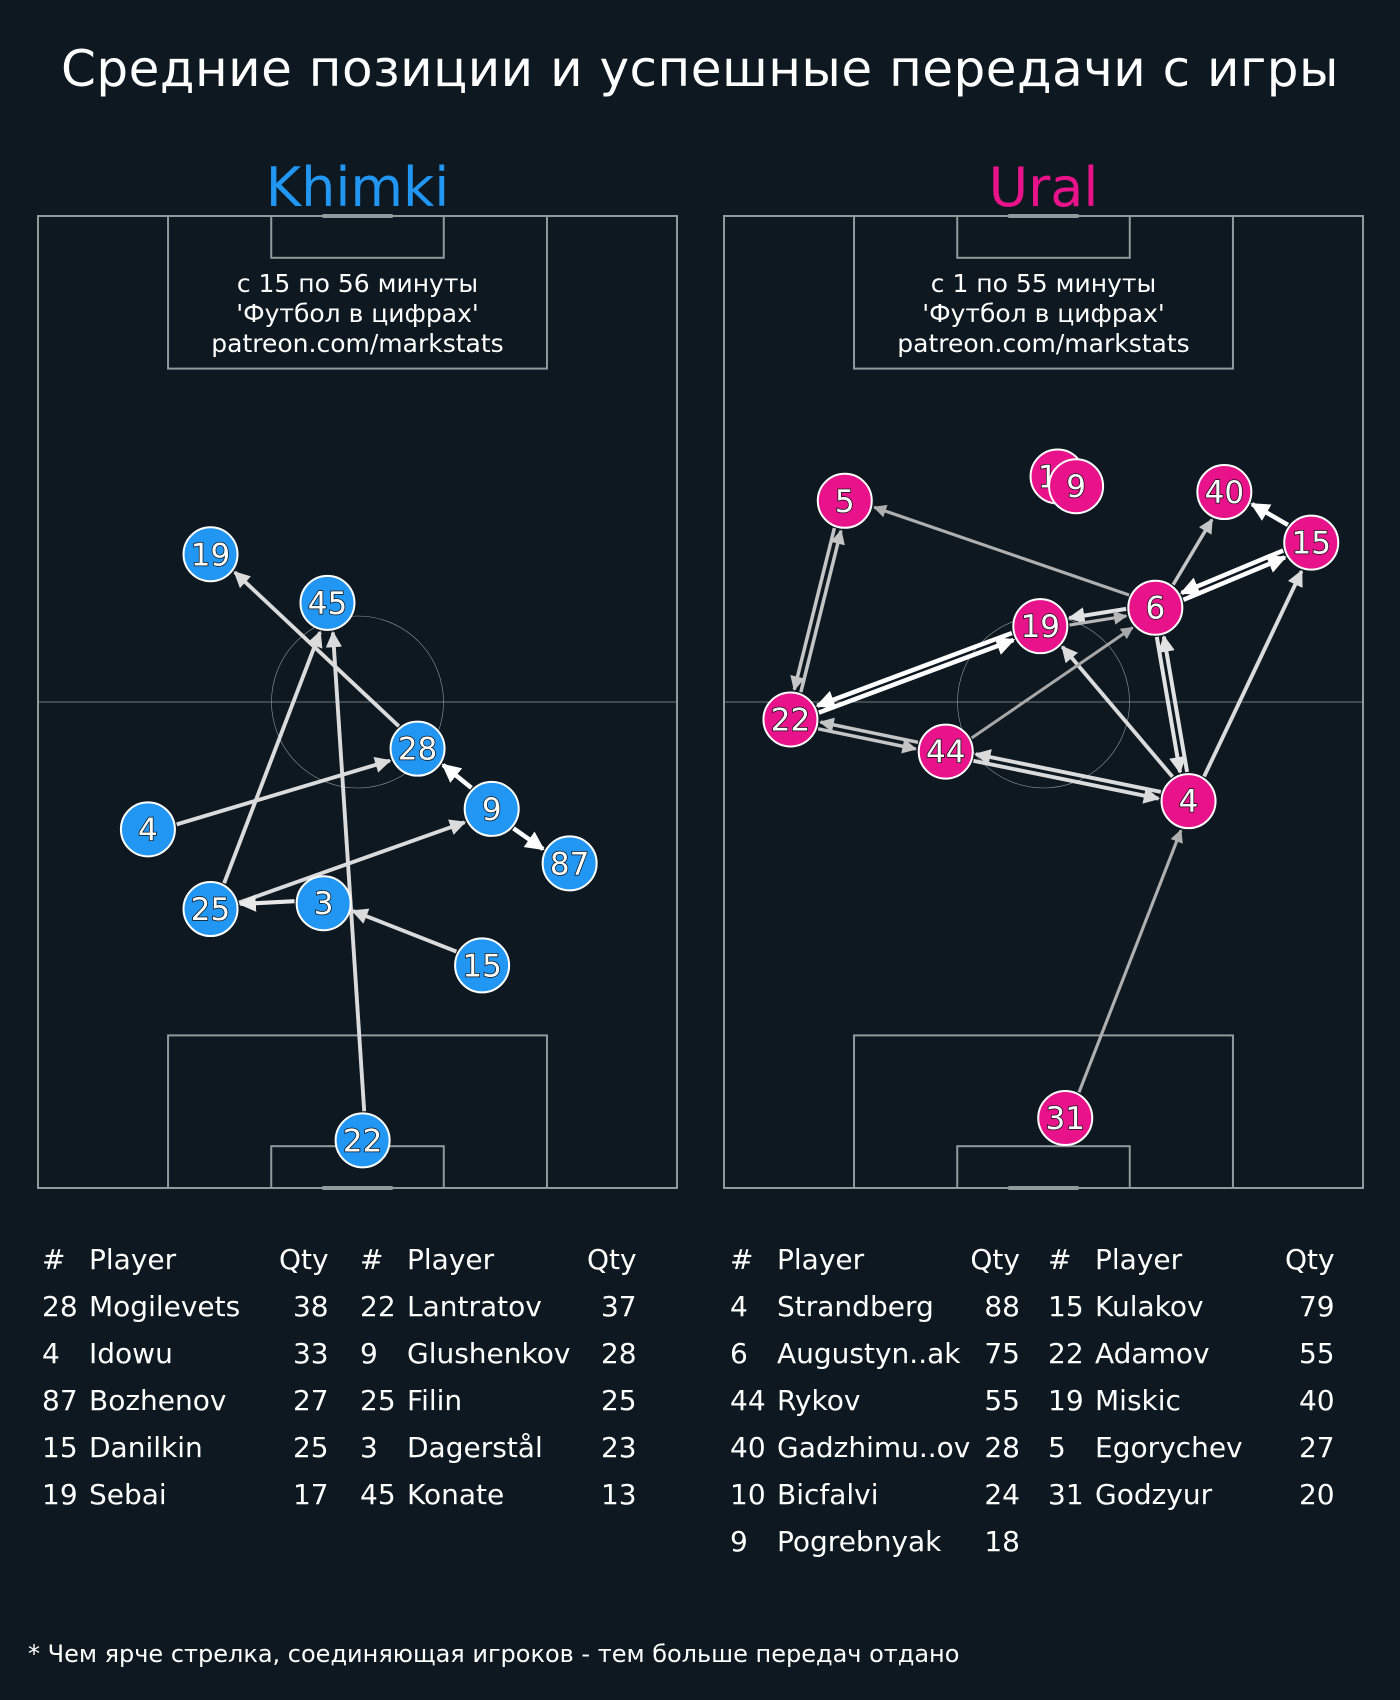 Image resolution: width=1400 pixels, height=1700 pixels. I want to click on player-node: 45, so click(327, 602).